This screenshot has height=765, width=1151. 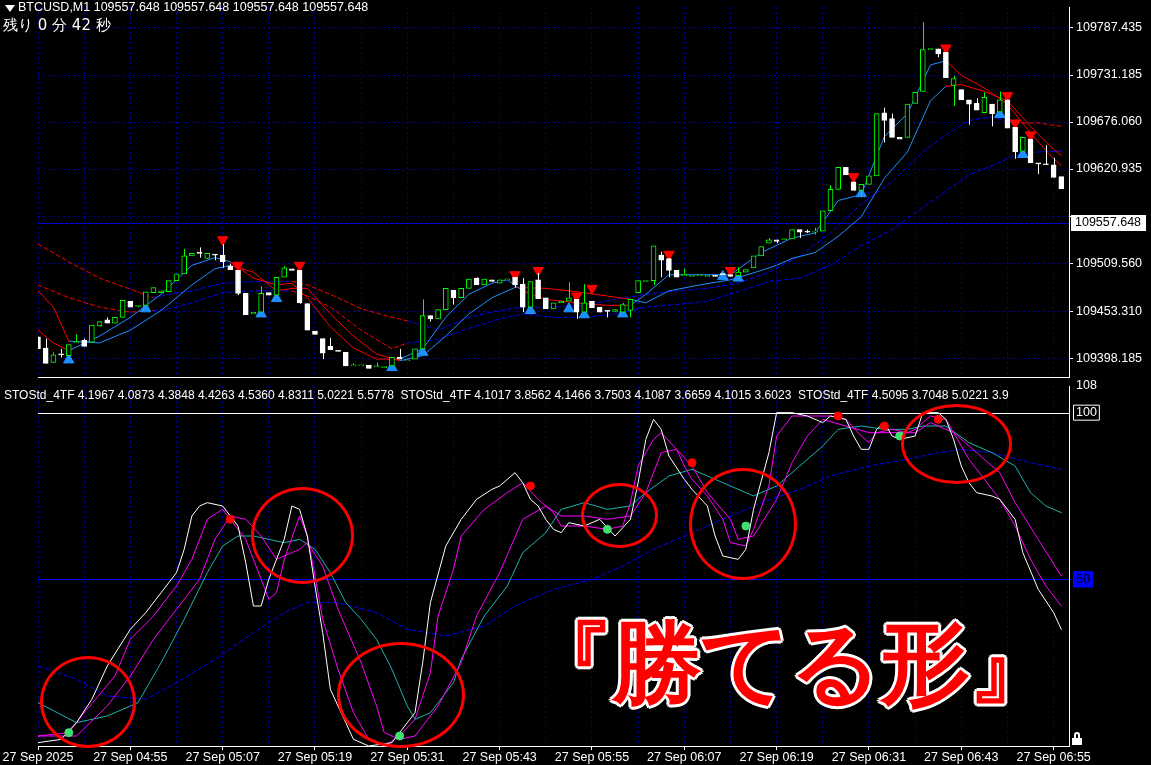 What do you see at coordinates (790, 662) in the screenshot?
I see `annotation: 『勝てる形』` at bounding box center [790, 662].